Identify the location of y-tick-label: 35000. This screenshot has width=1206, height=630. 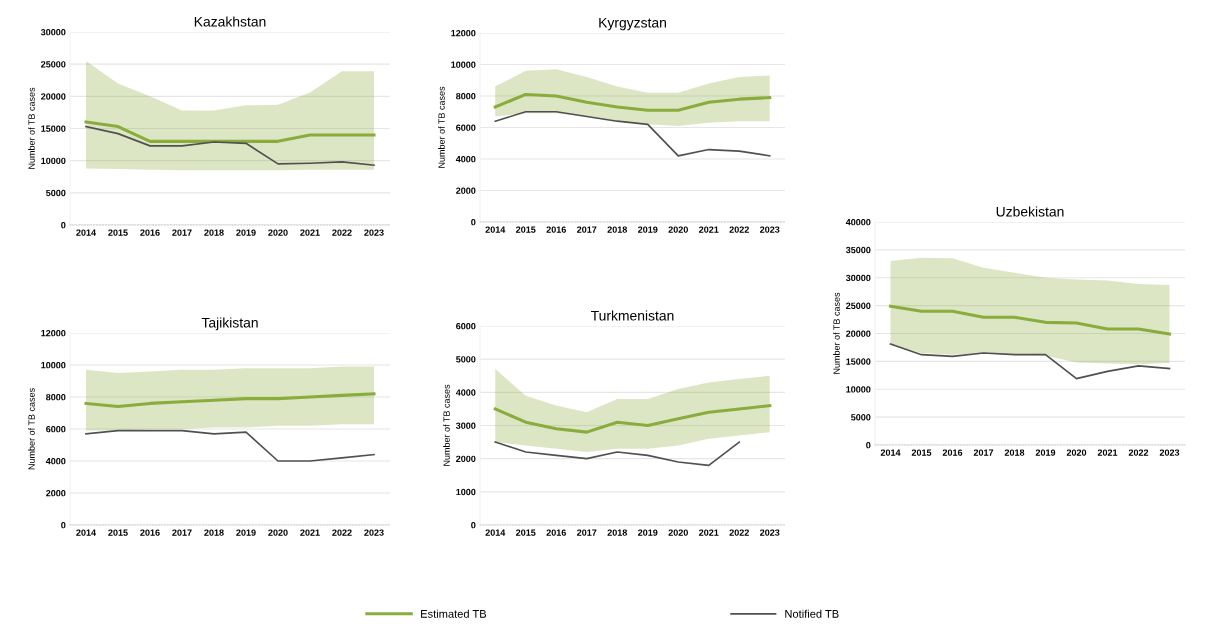
(858, 250).